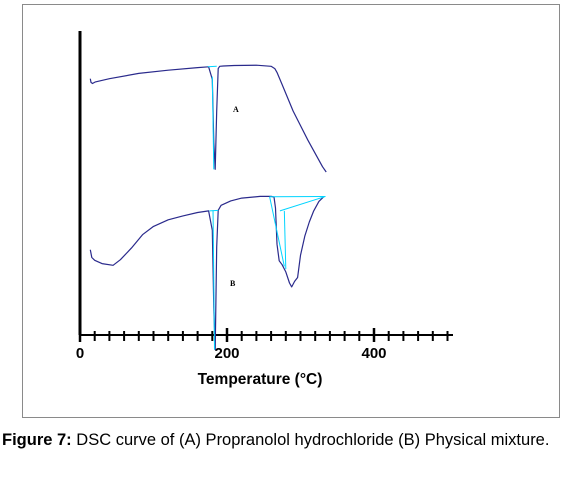 This screenshot has width=569, height=477. Describe the element at coordinates (207, 273) in the screenshot. I see `dsc-curve-b` at that location.